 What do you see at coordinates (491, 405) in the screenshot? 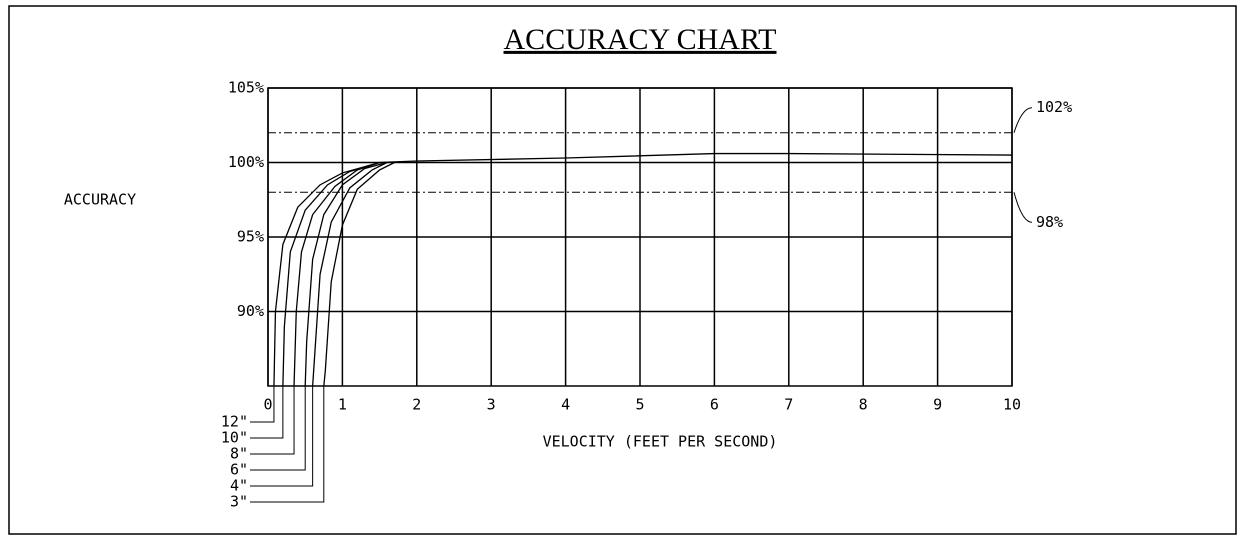
I see `x-tick-label: 3` at bounding box center [491, 405].